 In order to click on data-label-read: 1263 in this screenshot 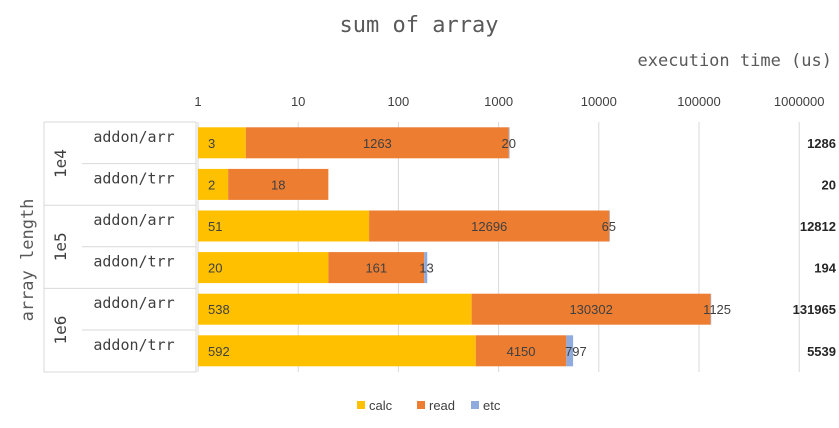, I will do `click(377, 143)`.